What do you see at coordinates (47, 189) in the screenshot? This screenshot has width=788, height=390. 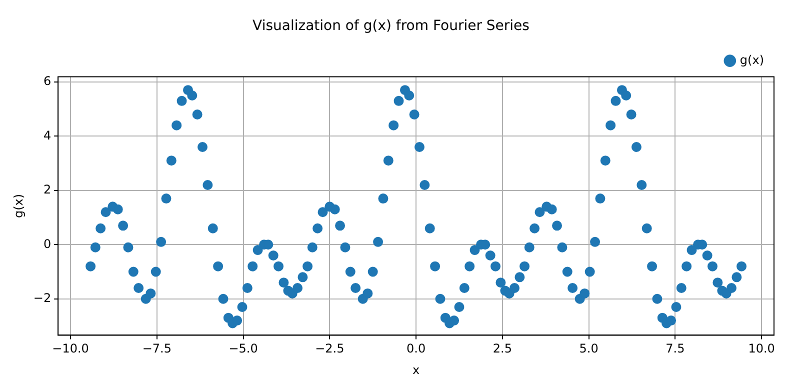 I see `y-tick-label: 2` at bounding box center [47, 189].